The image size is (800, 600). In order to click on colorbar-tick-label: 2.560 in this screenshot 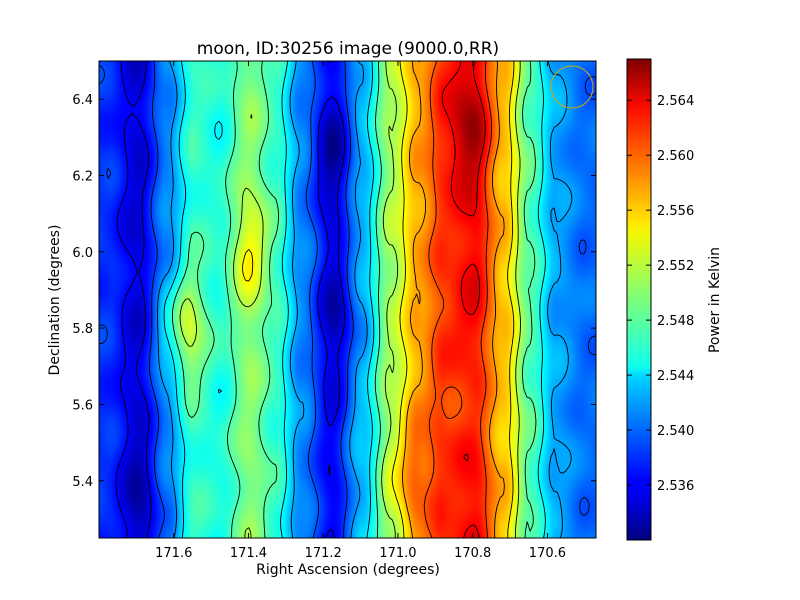, I will do `click(675, 156)`.